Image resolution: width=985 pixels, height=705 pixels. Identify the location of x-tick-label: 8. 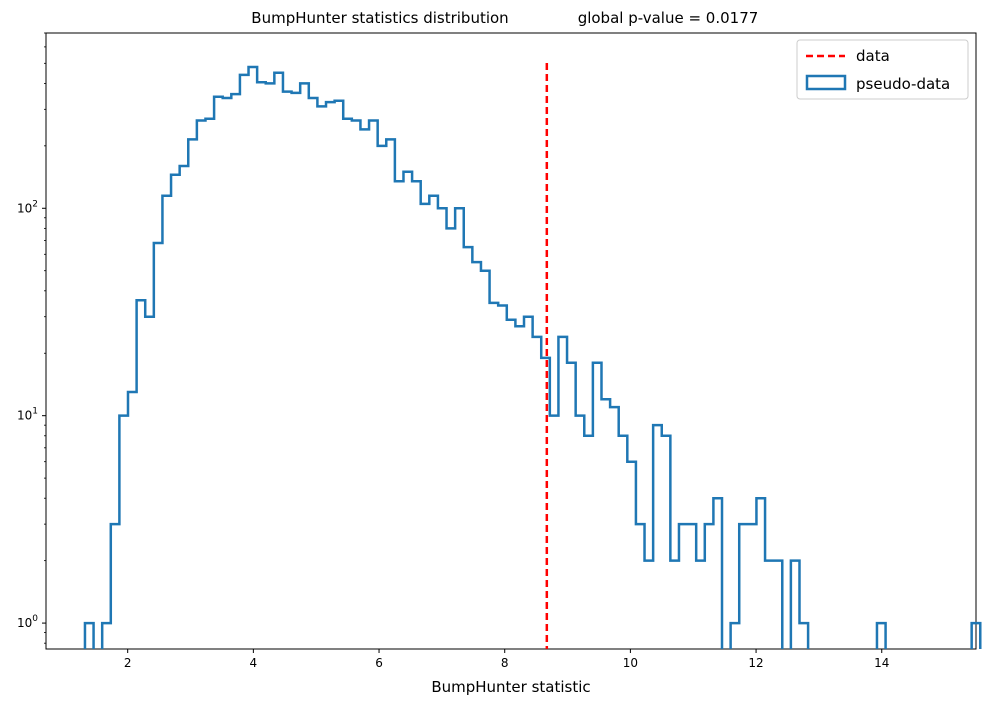
(505, 663).